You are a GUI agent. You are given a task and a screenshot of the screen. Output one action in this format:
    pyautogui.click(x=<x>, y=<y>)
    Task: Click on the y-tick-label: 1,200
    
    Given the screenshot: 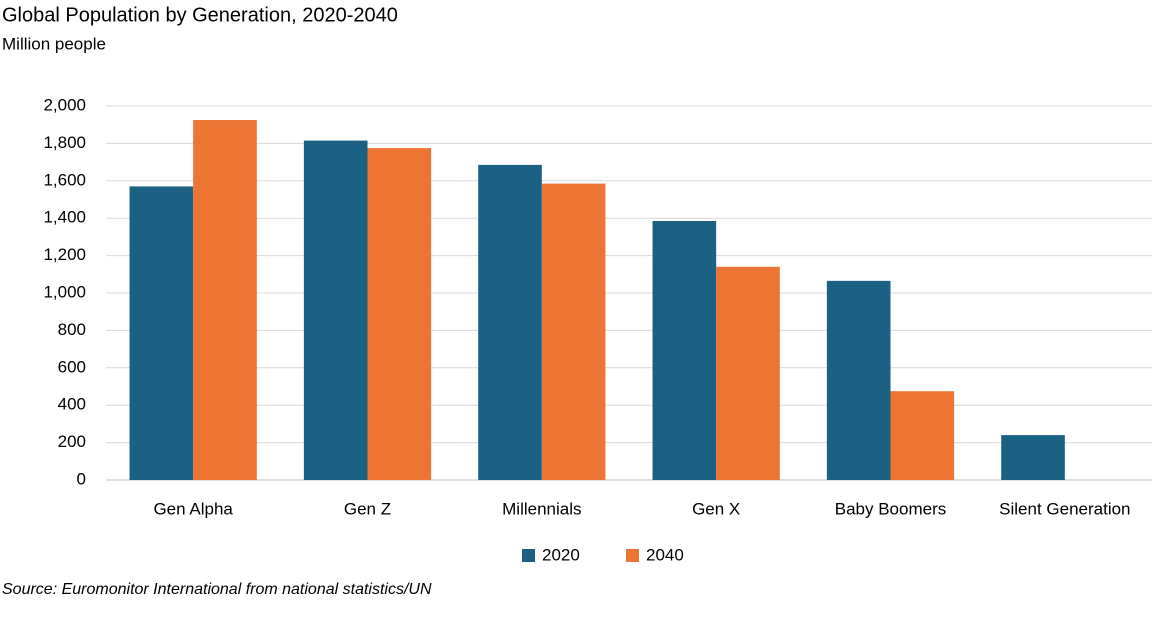 What is the action you would take?
    pyautogui.click(x=64, y=254)
    